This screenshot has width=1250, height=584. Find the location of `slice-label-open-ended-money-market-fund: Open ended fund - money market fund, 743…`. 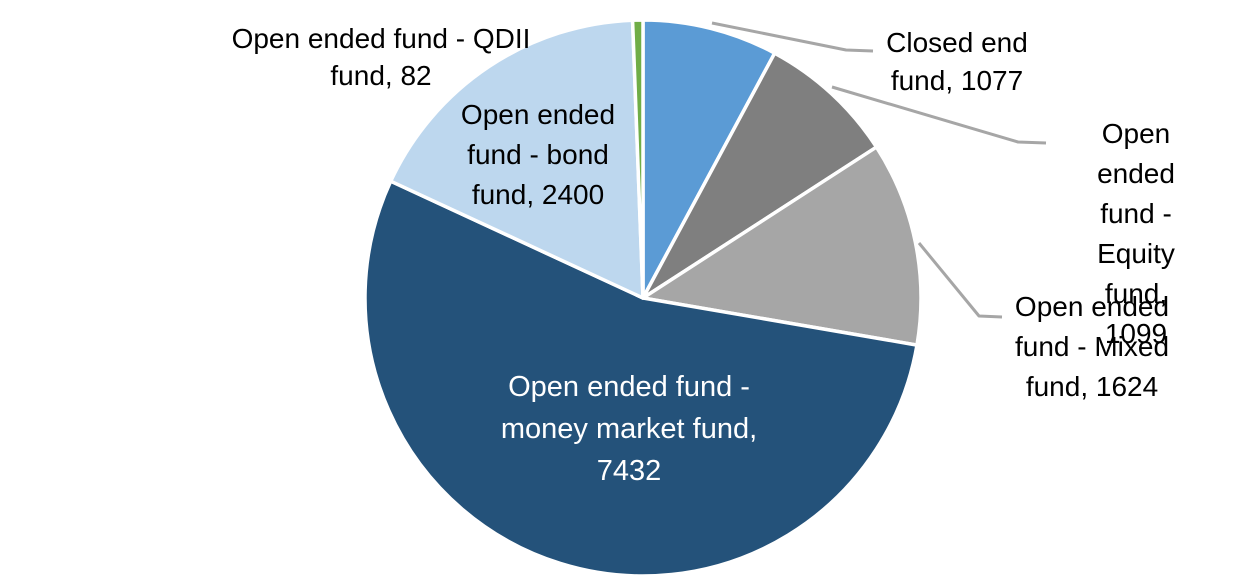

slice-label-open-ended-money-market-fund: Open ended fund - money market fund, 743… is located at coordinates (629, 429).